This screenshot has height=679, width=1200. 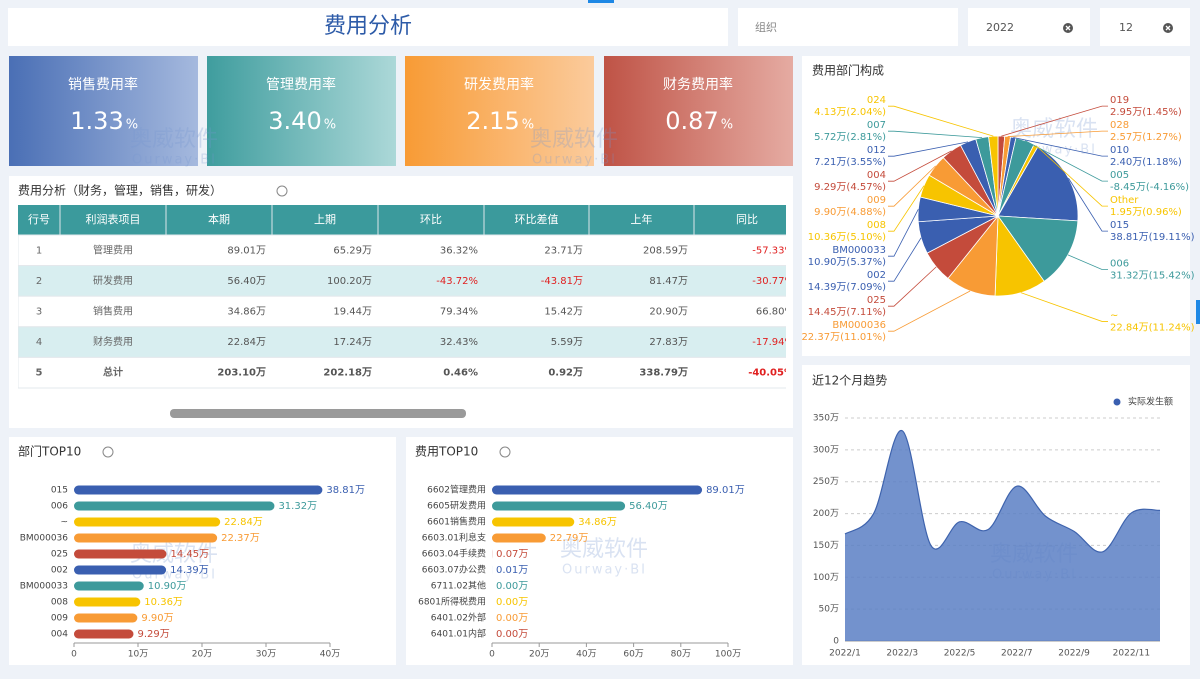 What do you see at coordinates (1114, 315) in the screenshot?
I see `pie-label: ~` at bounding box center [1114, 315].